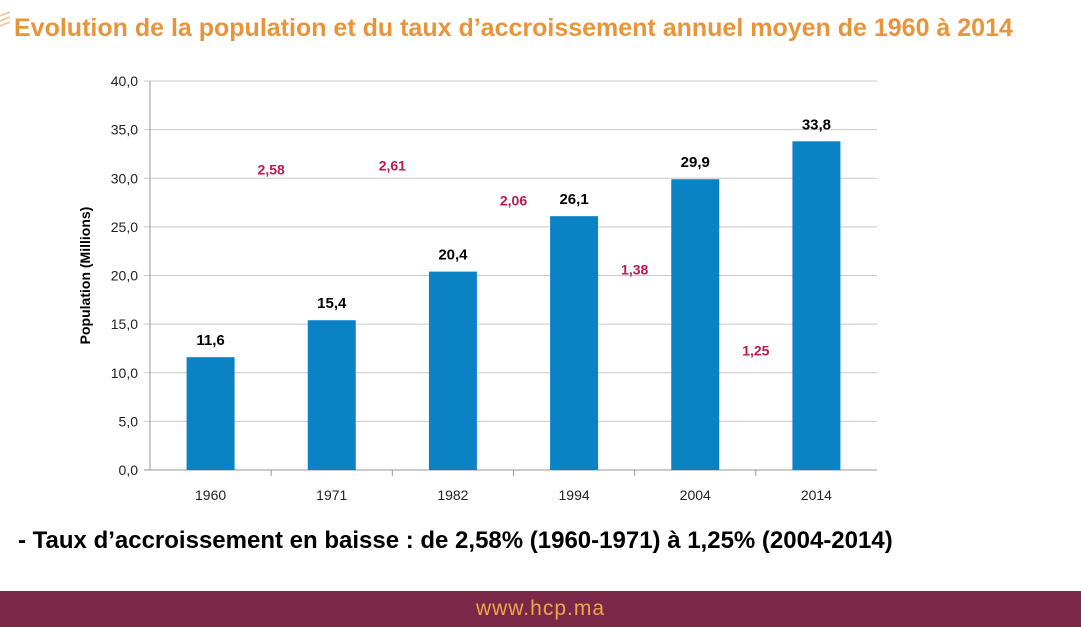  What do you see at coordinates (210, 340) in the screenshot?
I see `data-label: 11,6` at bounding box center [210, 340].